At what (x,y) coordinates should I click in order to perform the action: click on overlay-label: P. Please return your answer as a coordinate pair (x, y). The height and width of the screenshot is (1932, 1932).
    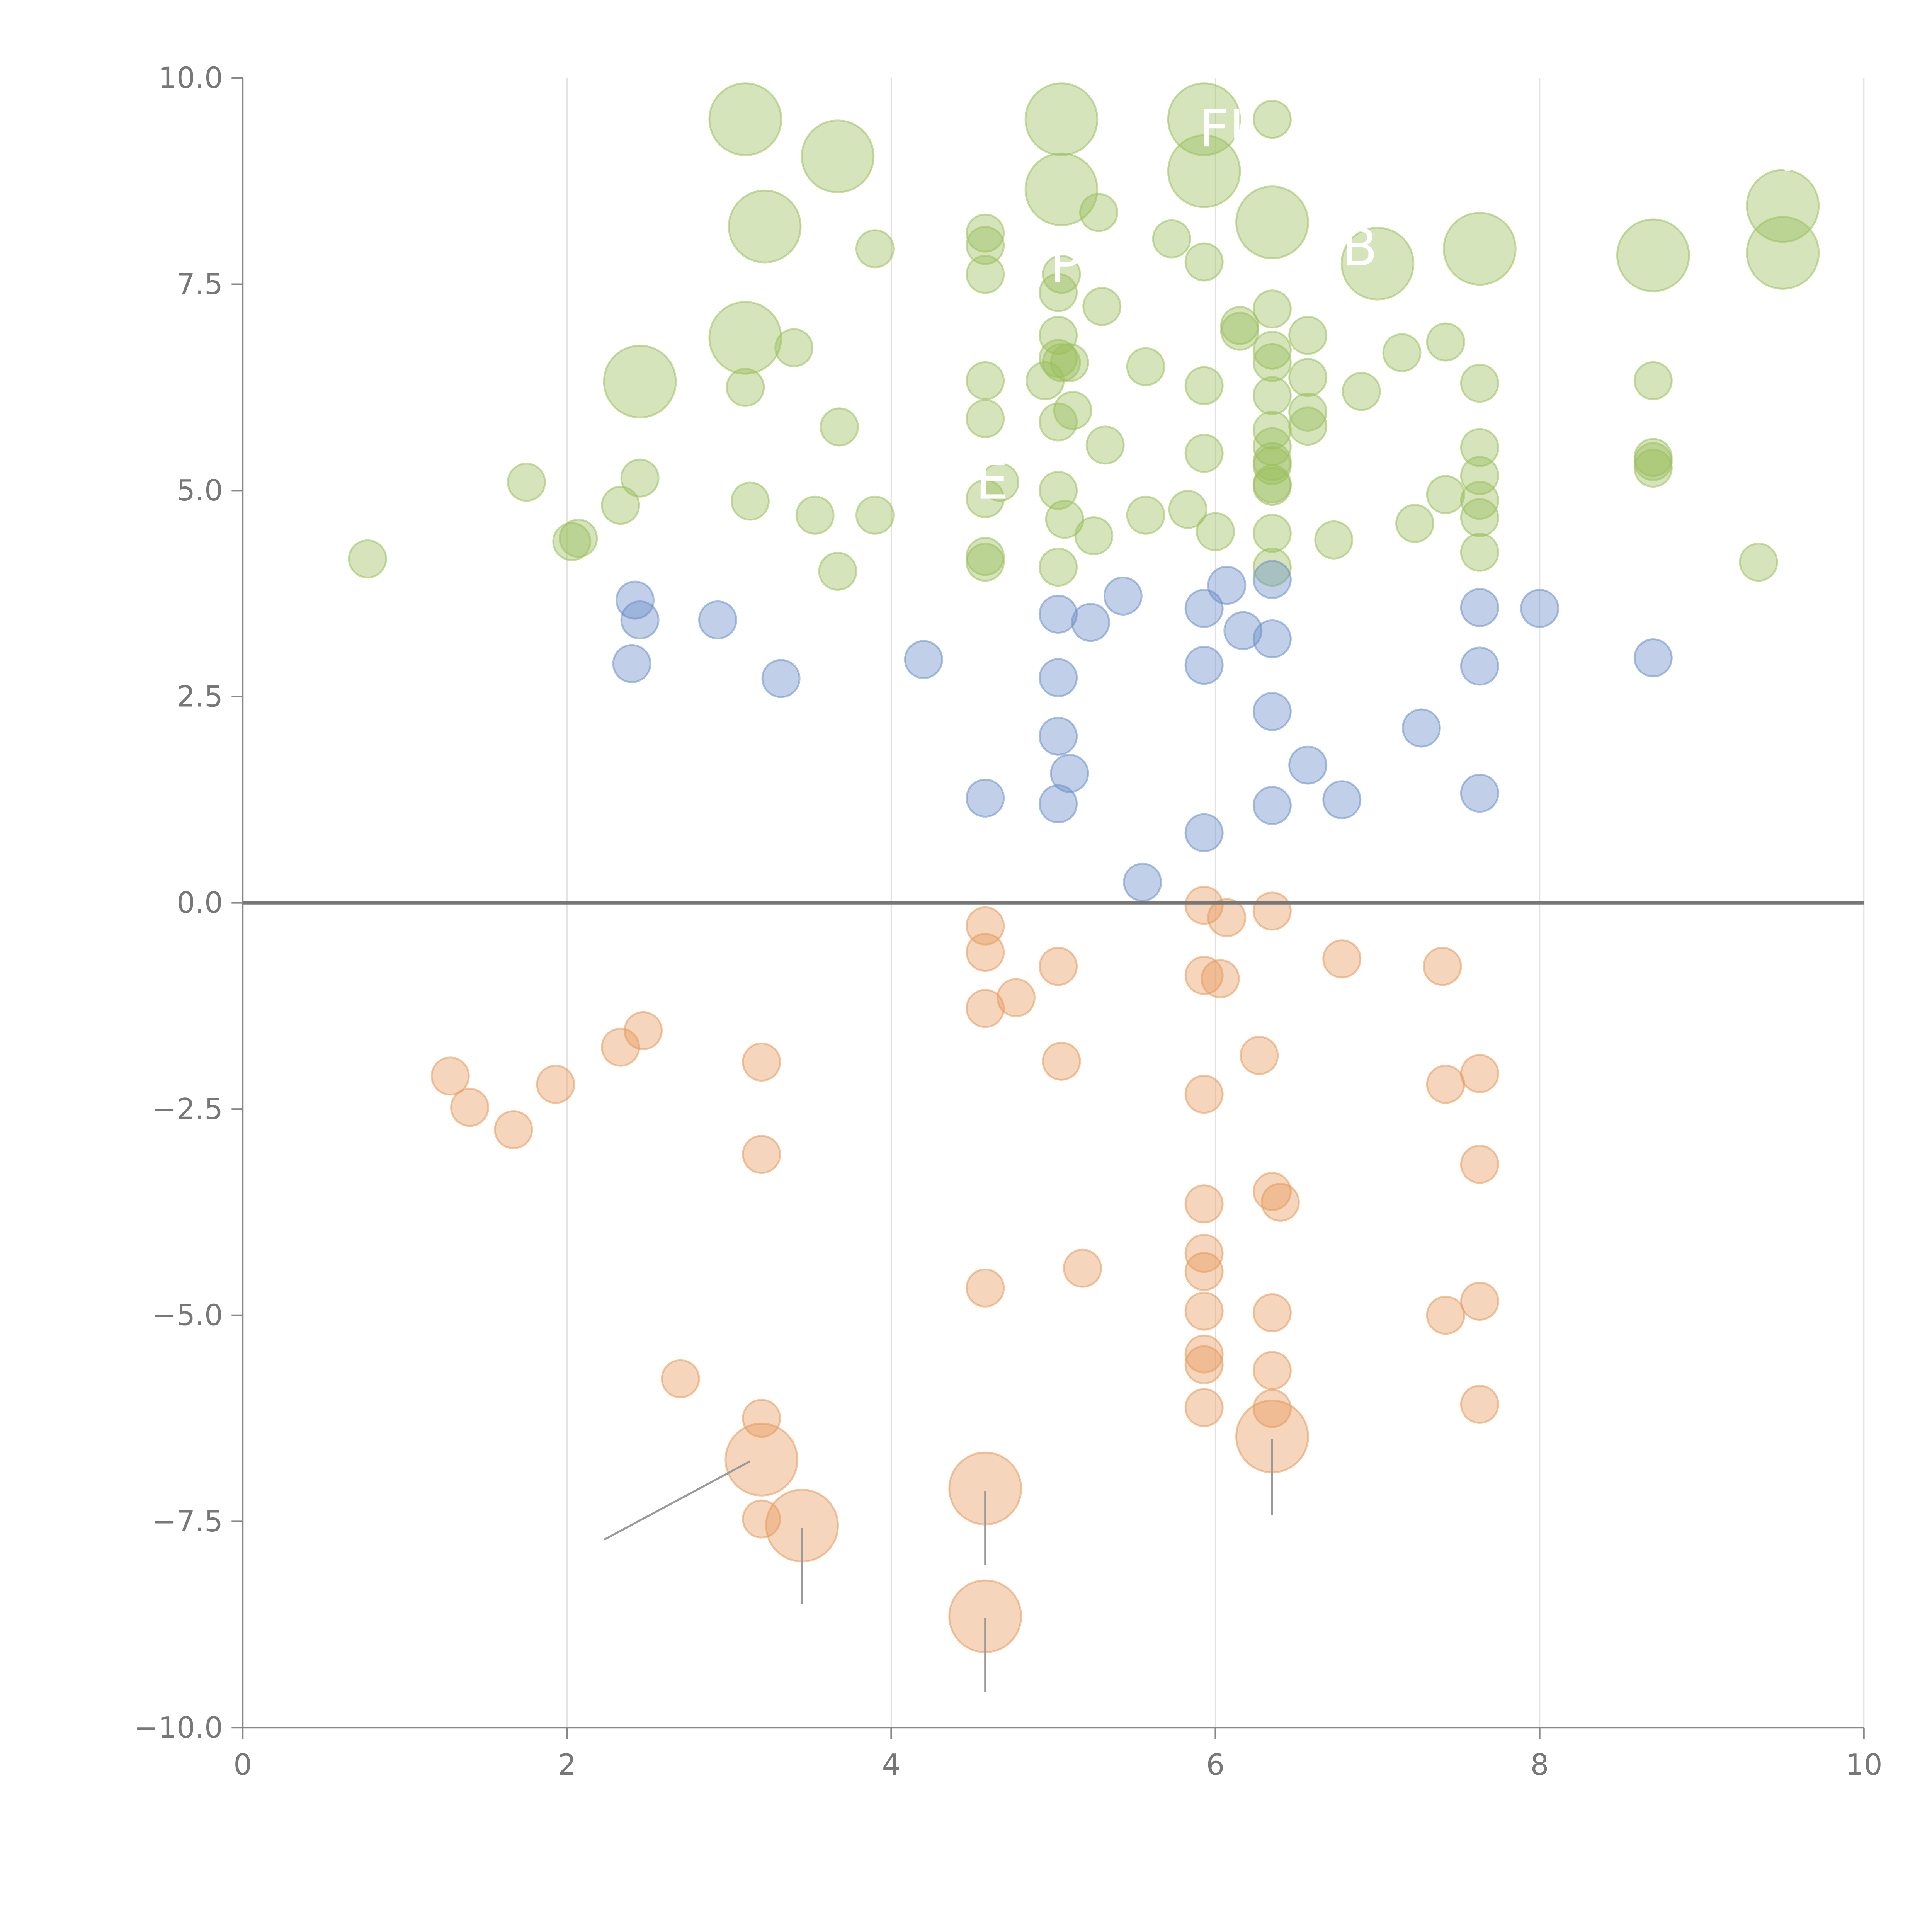
    Looking at the image, I should click on (1066, 264).